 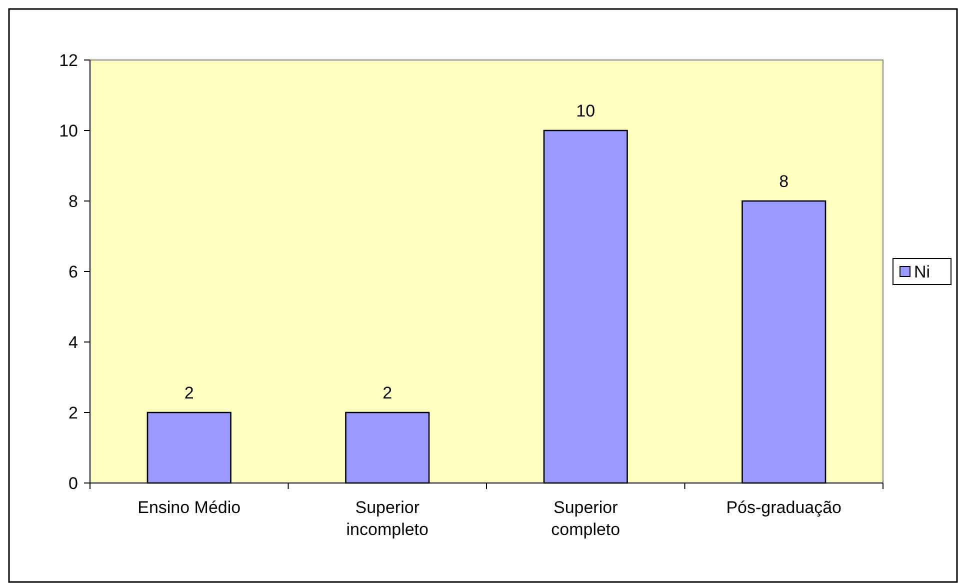 I want to click on y-tick-label: 6, so click(x=73, y=272).